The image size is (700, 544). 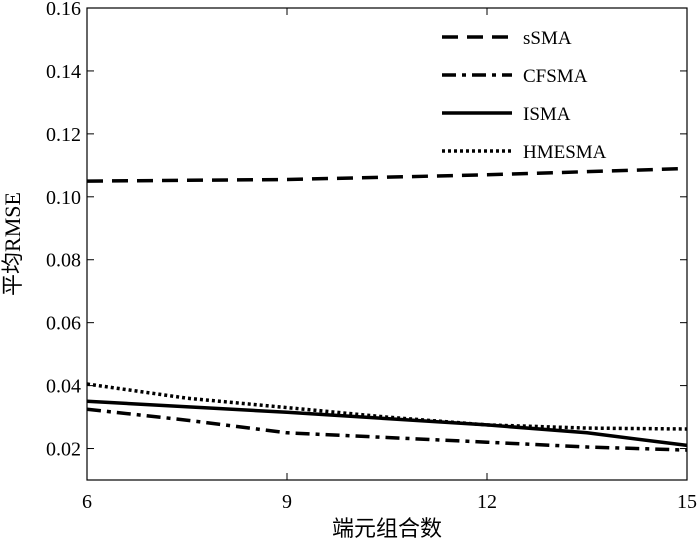 I want to click on series-line-ssma, so click(x=387, y=174).